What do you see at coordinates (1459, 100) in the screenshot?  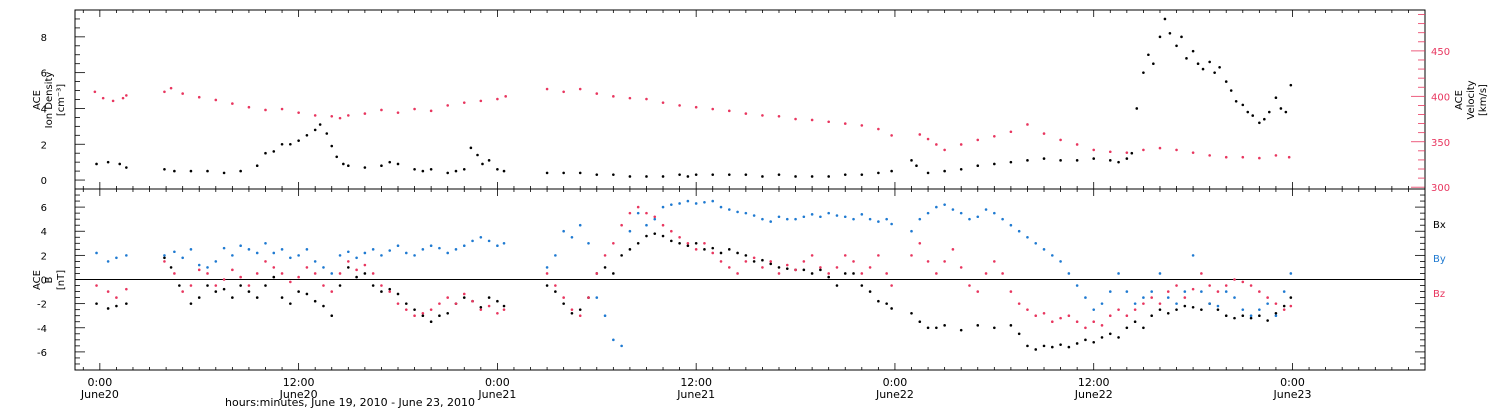 I see `right-y-axis-label: ACE` at bounding box center [1459, 100].